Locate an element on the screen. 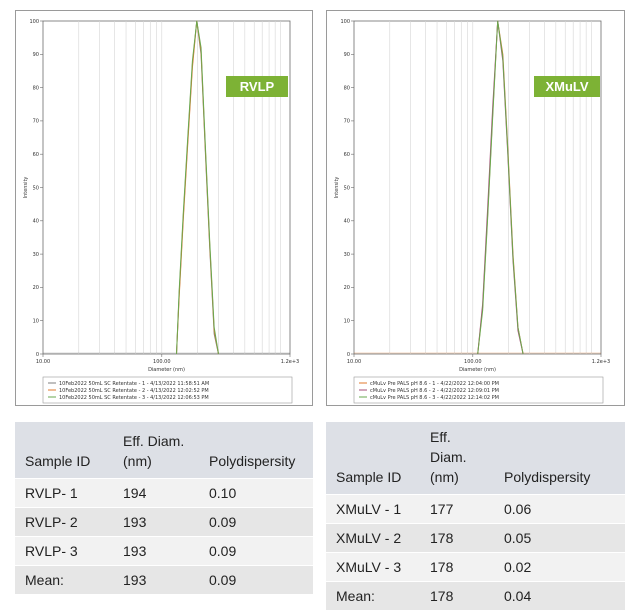 The height and width of the screenshot is (610, 640). table-row: RVLP- 3 193 0.09 is located at coordinates (164, 551).